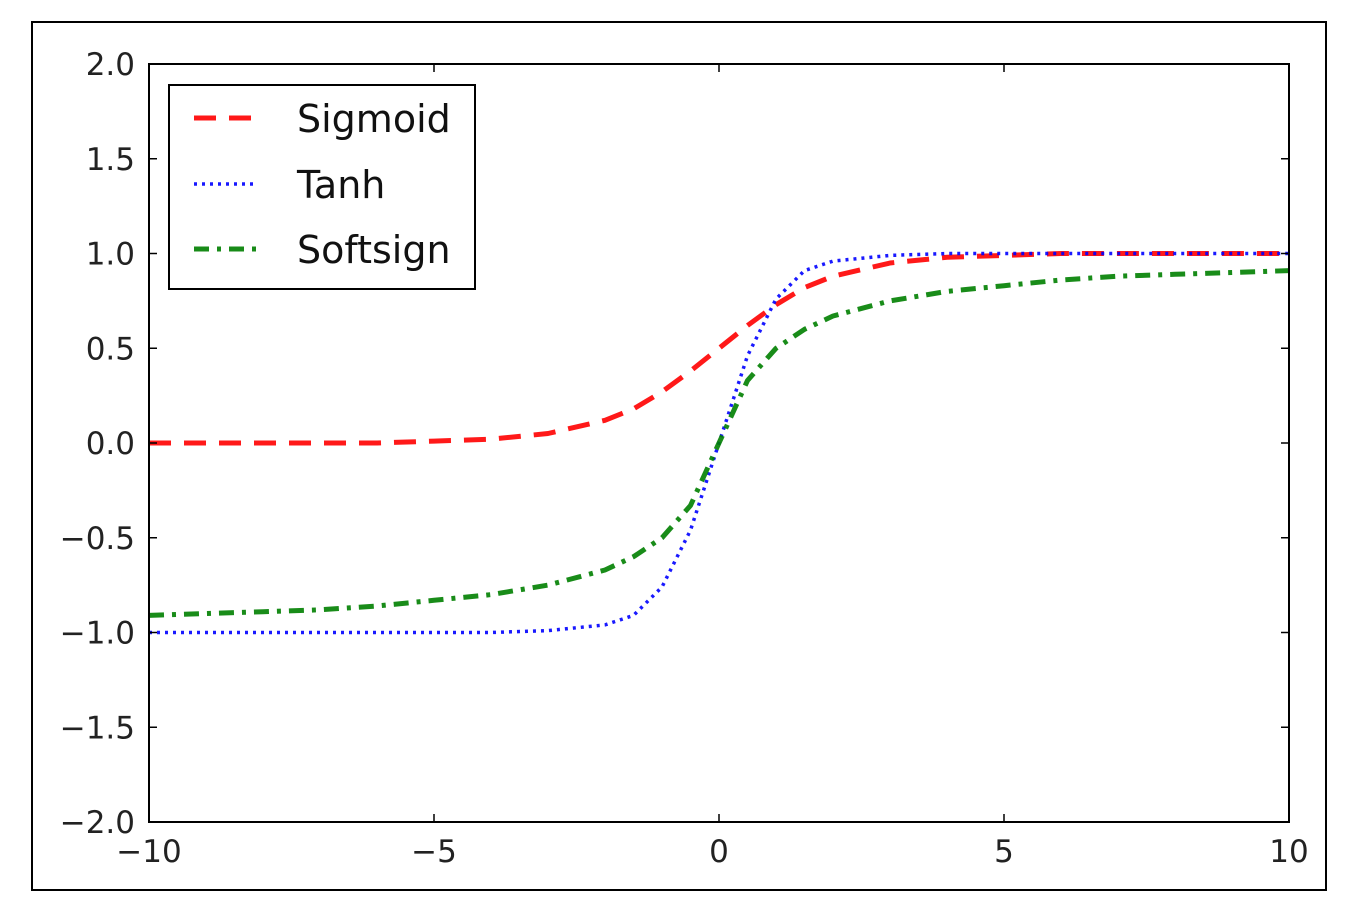  Describe the element at coordinates (97, 823) in the screenshot. I see `y-tick-label: −2.0` at that location.